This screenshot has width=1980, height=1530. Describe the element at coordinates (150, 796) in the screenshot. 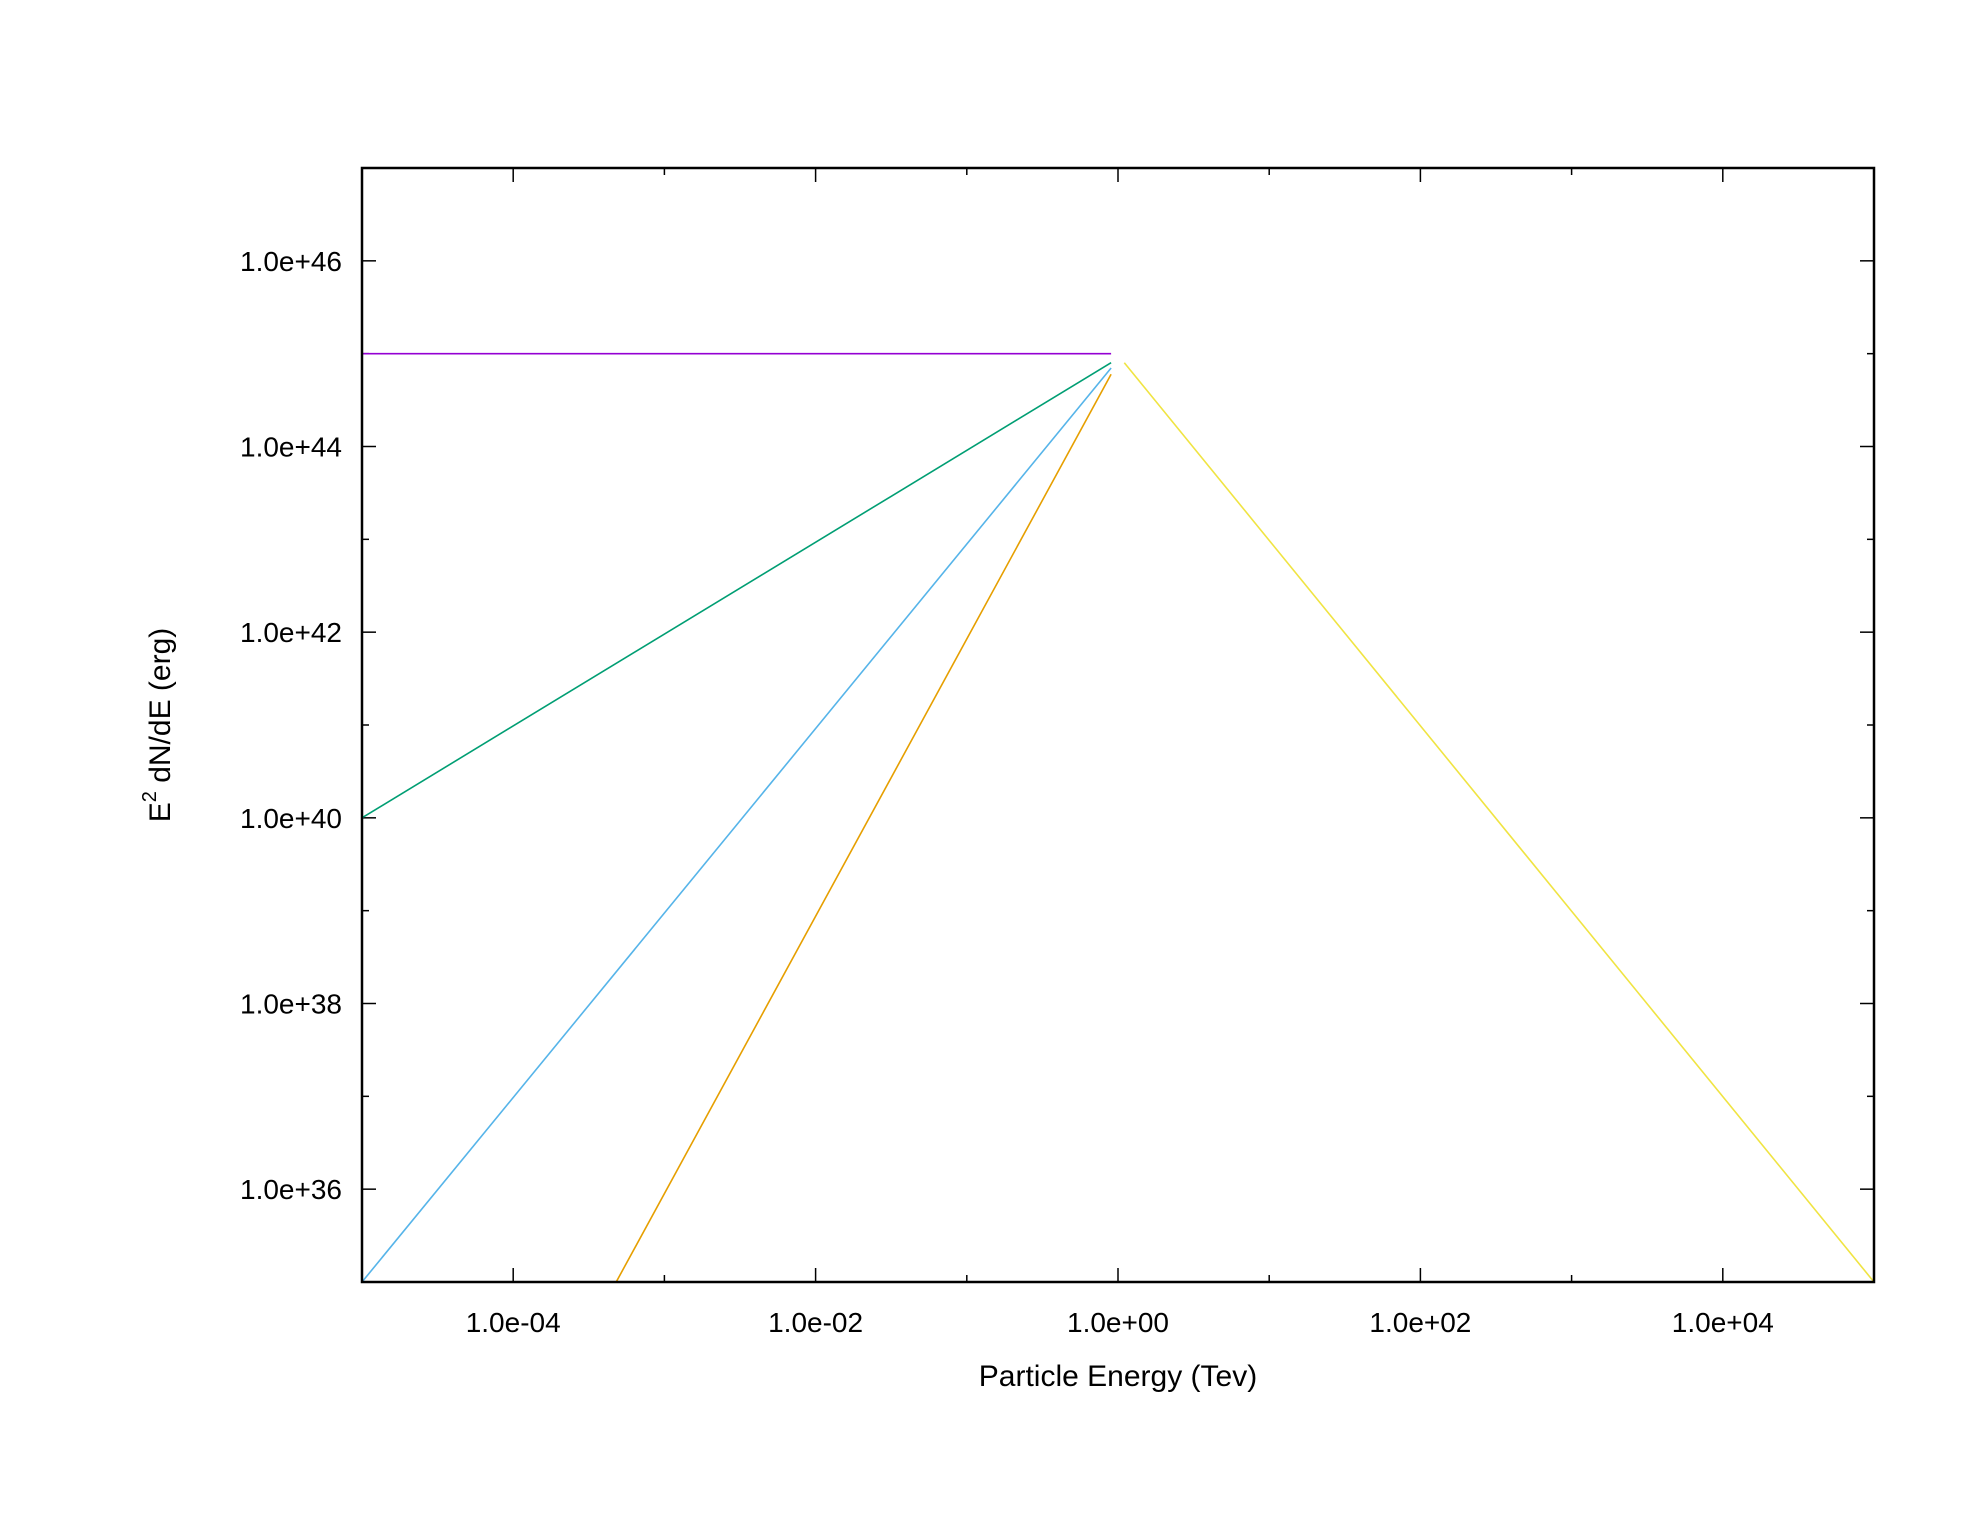

I see `y-axis-title-superscript: 2` at that location.